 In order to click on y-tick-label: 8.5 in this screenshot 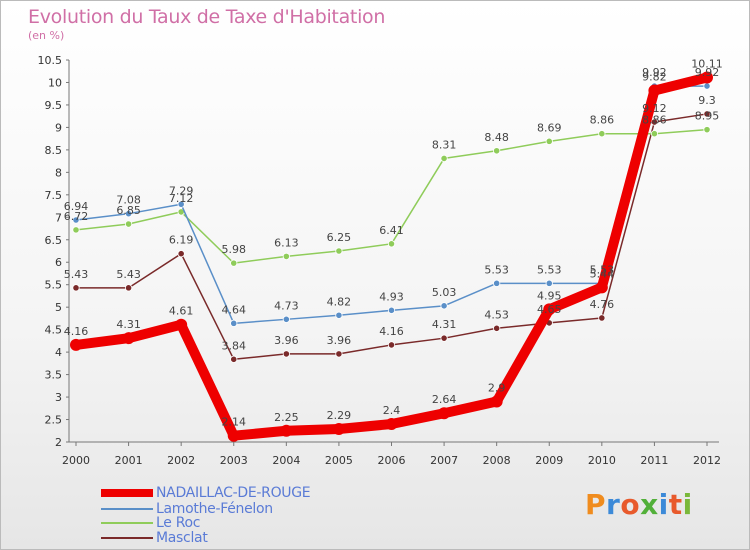, I will do `click(54, 150)`.